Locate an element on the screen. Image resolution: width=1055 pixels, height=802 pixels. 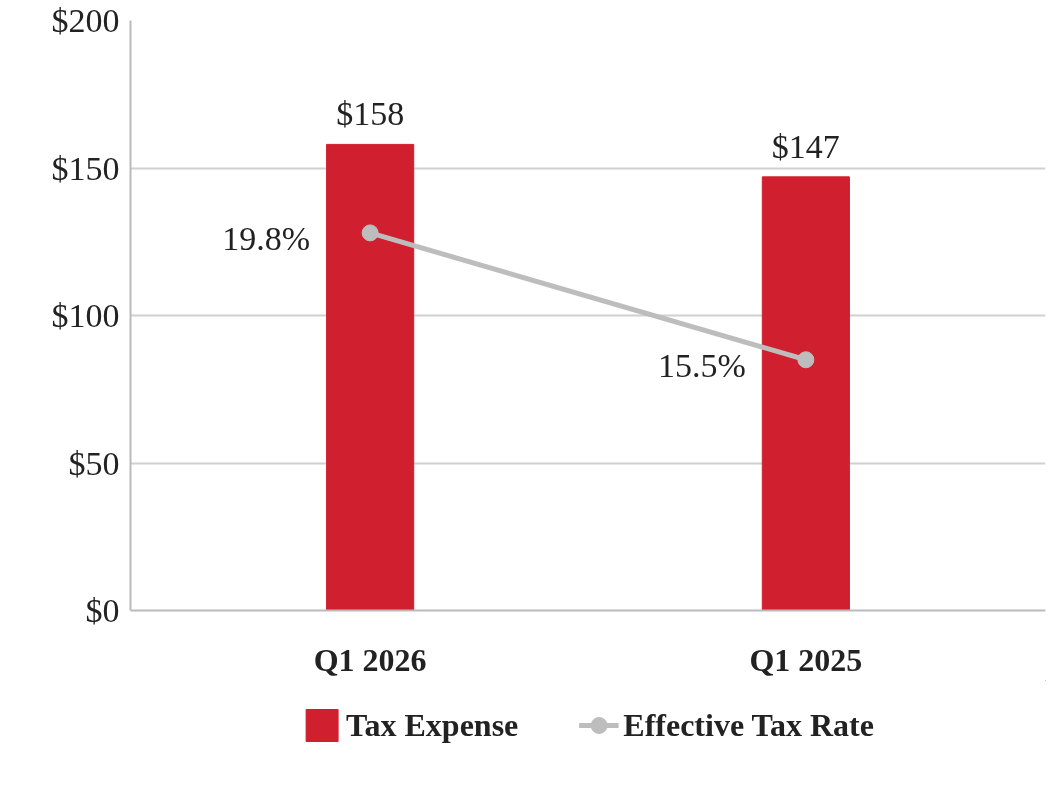
data-label: $147 is located at coordinates (805, 146).